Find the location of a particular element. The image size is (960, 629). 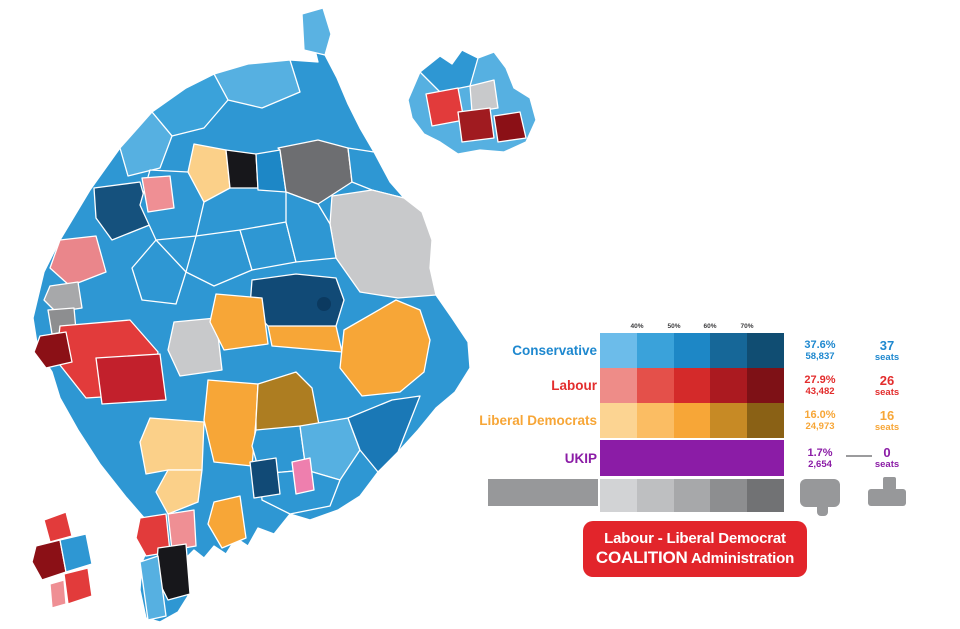

independent-label-block is located at coordinates (543, 492).